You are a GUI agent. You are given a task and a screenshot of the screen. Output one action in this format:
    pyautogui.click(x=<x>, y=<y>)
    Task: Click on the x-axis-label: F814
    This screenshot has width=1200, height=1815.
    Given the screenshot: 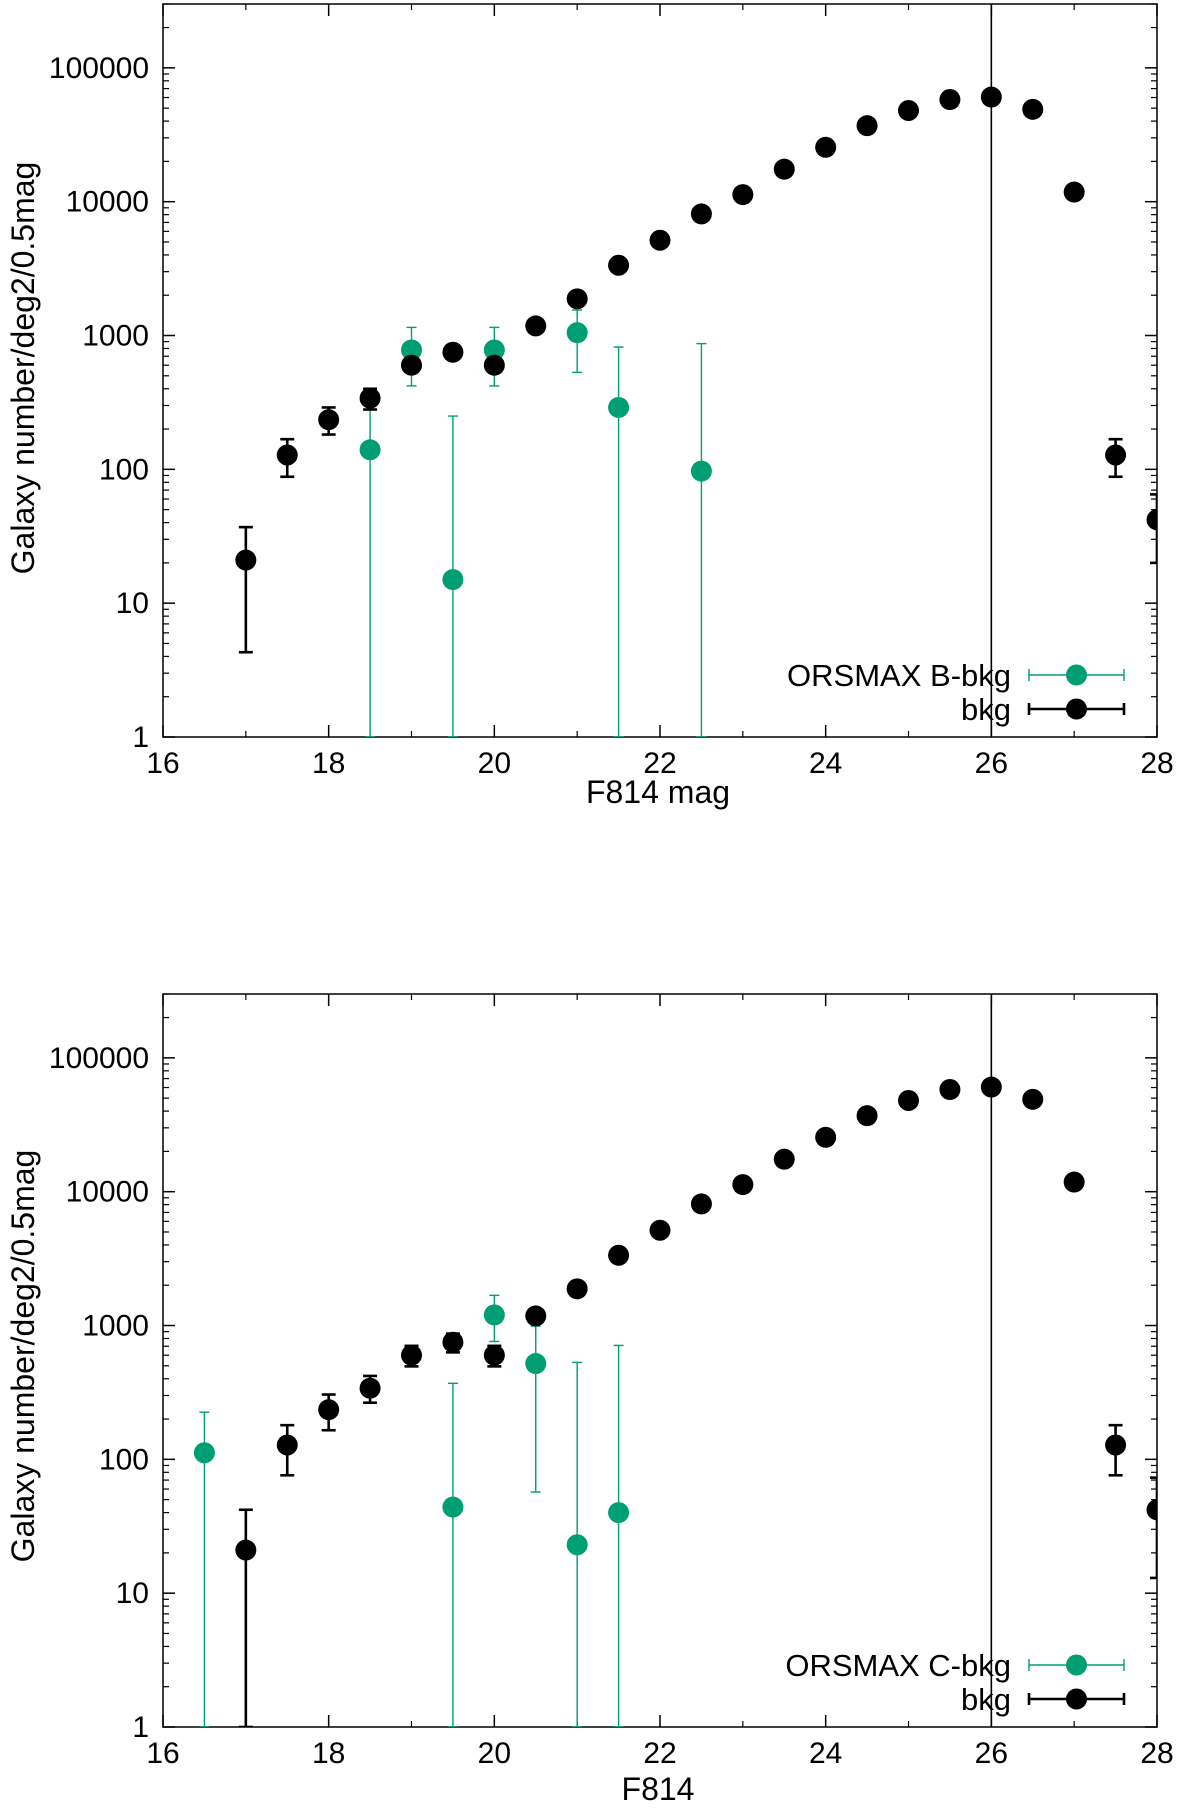 What is the action you would take?
    pyautogui.click(x=658, y=1789)
    